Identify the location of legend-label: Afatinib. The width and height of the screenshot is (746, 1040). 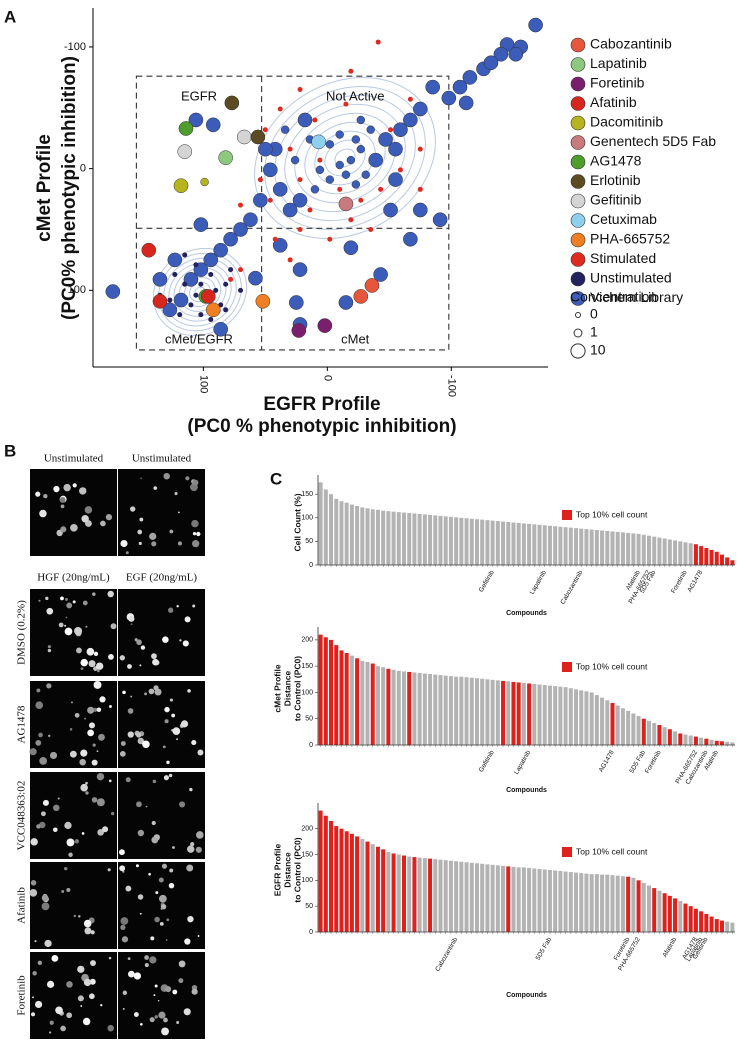
(613, 102).